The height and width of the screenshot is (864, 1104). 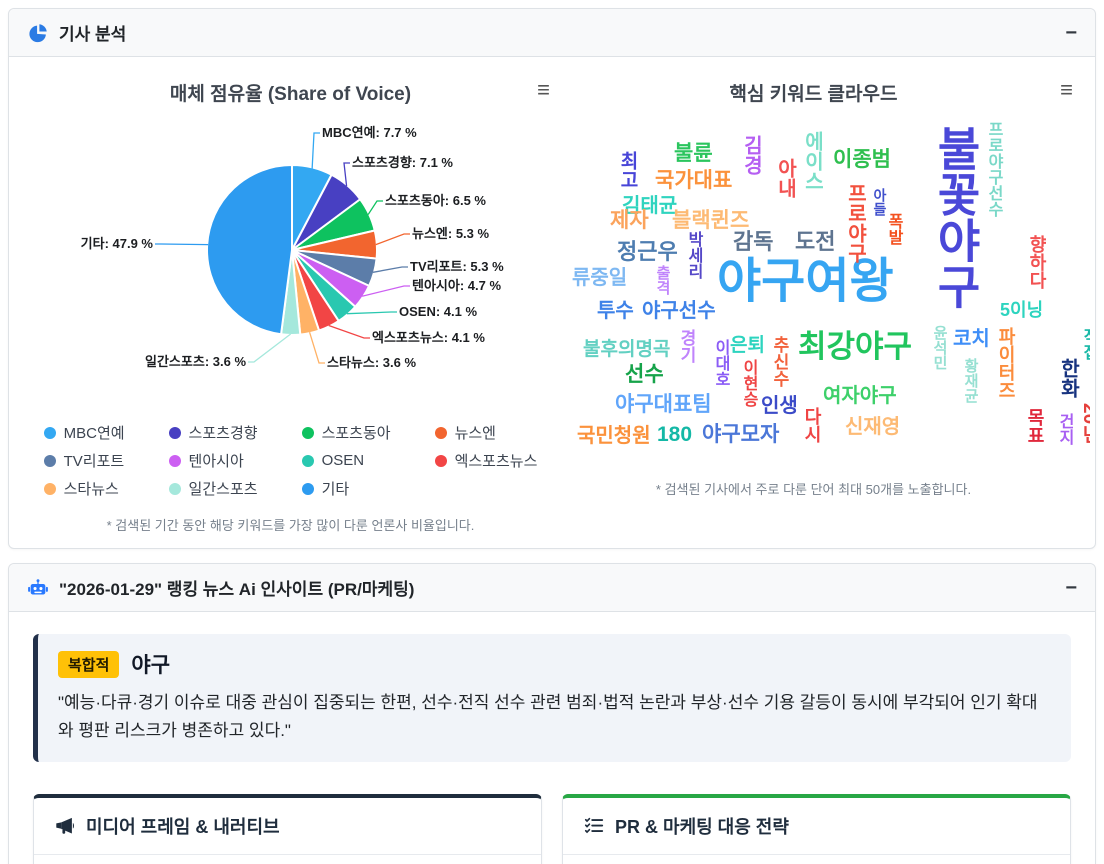 What do you see at coordinates (629, 220) in the screenshot?
I see `cloud-word: 제자` at bounding box center [629, 220].